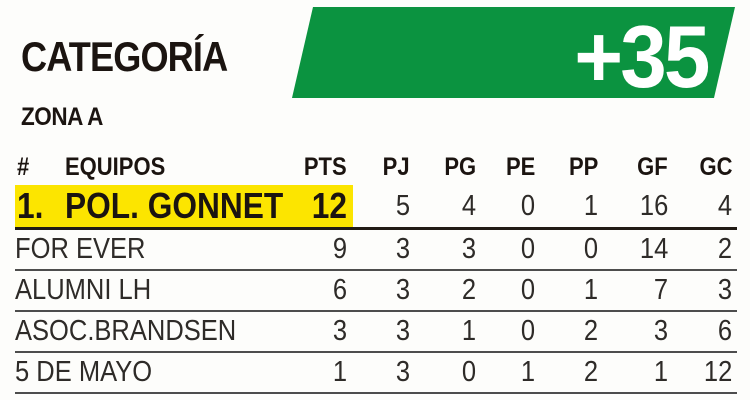 This screenshot has height=400, width=750. I want to click on leader-pg-cell: 4, so click(446, 207).